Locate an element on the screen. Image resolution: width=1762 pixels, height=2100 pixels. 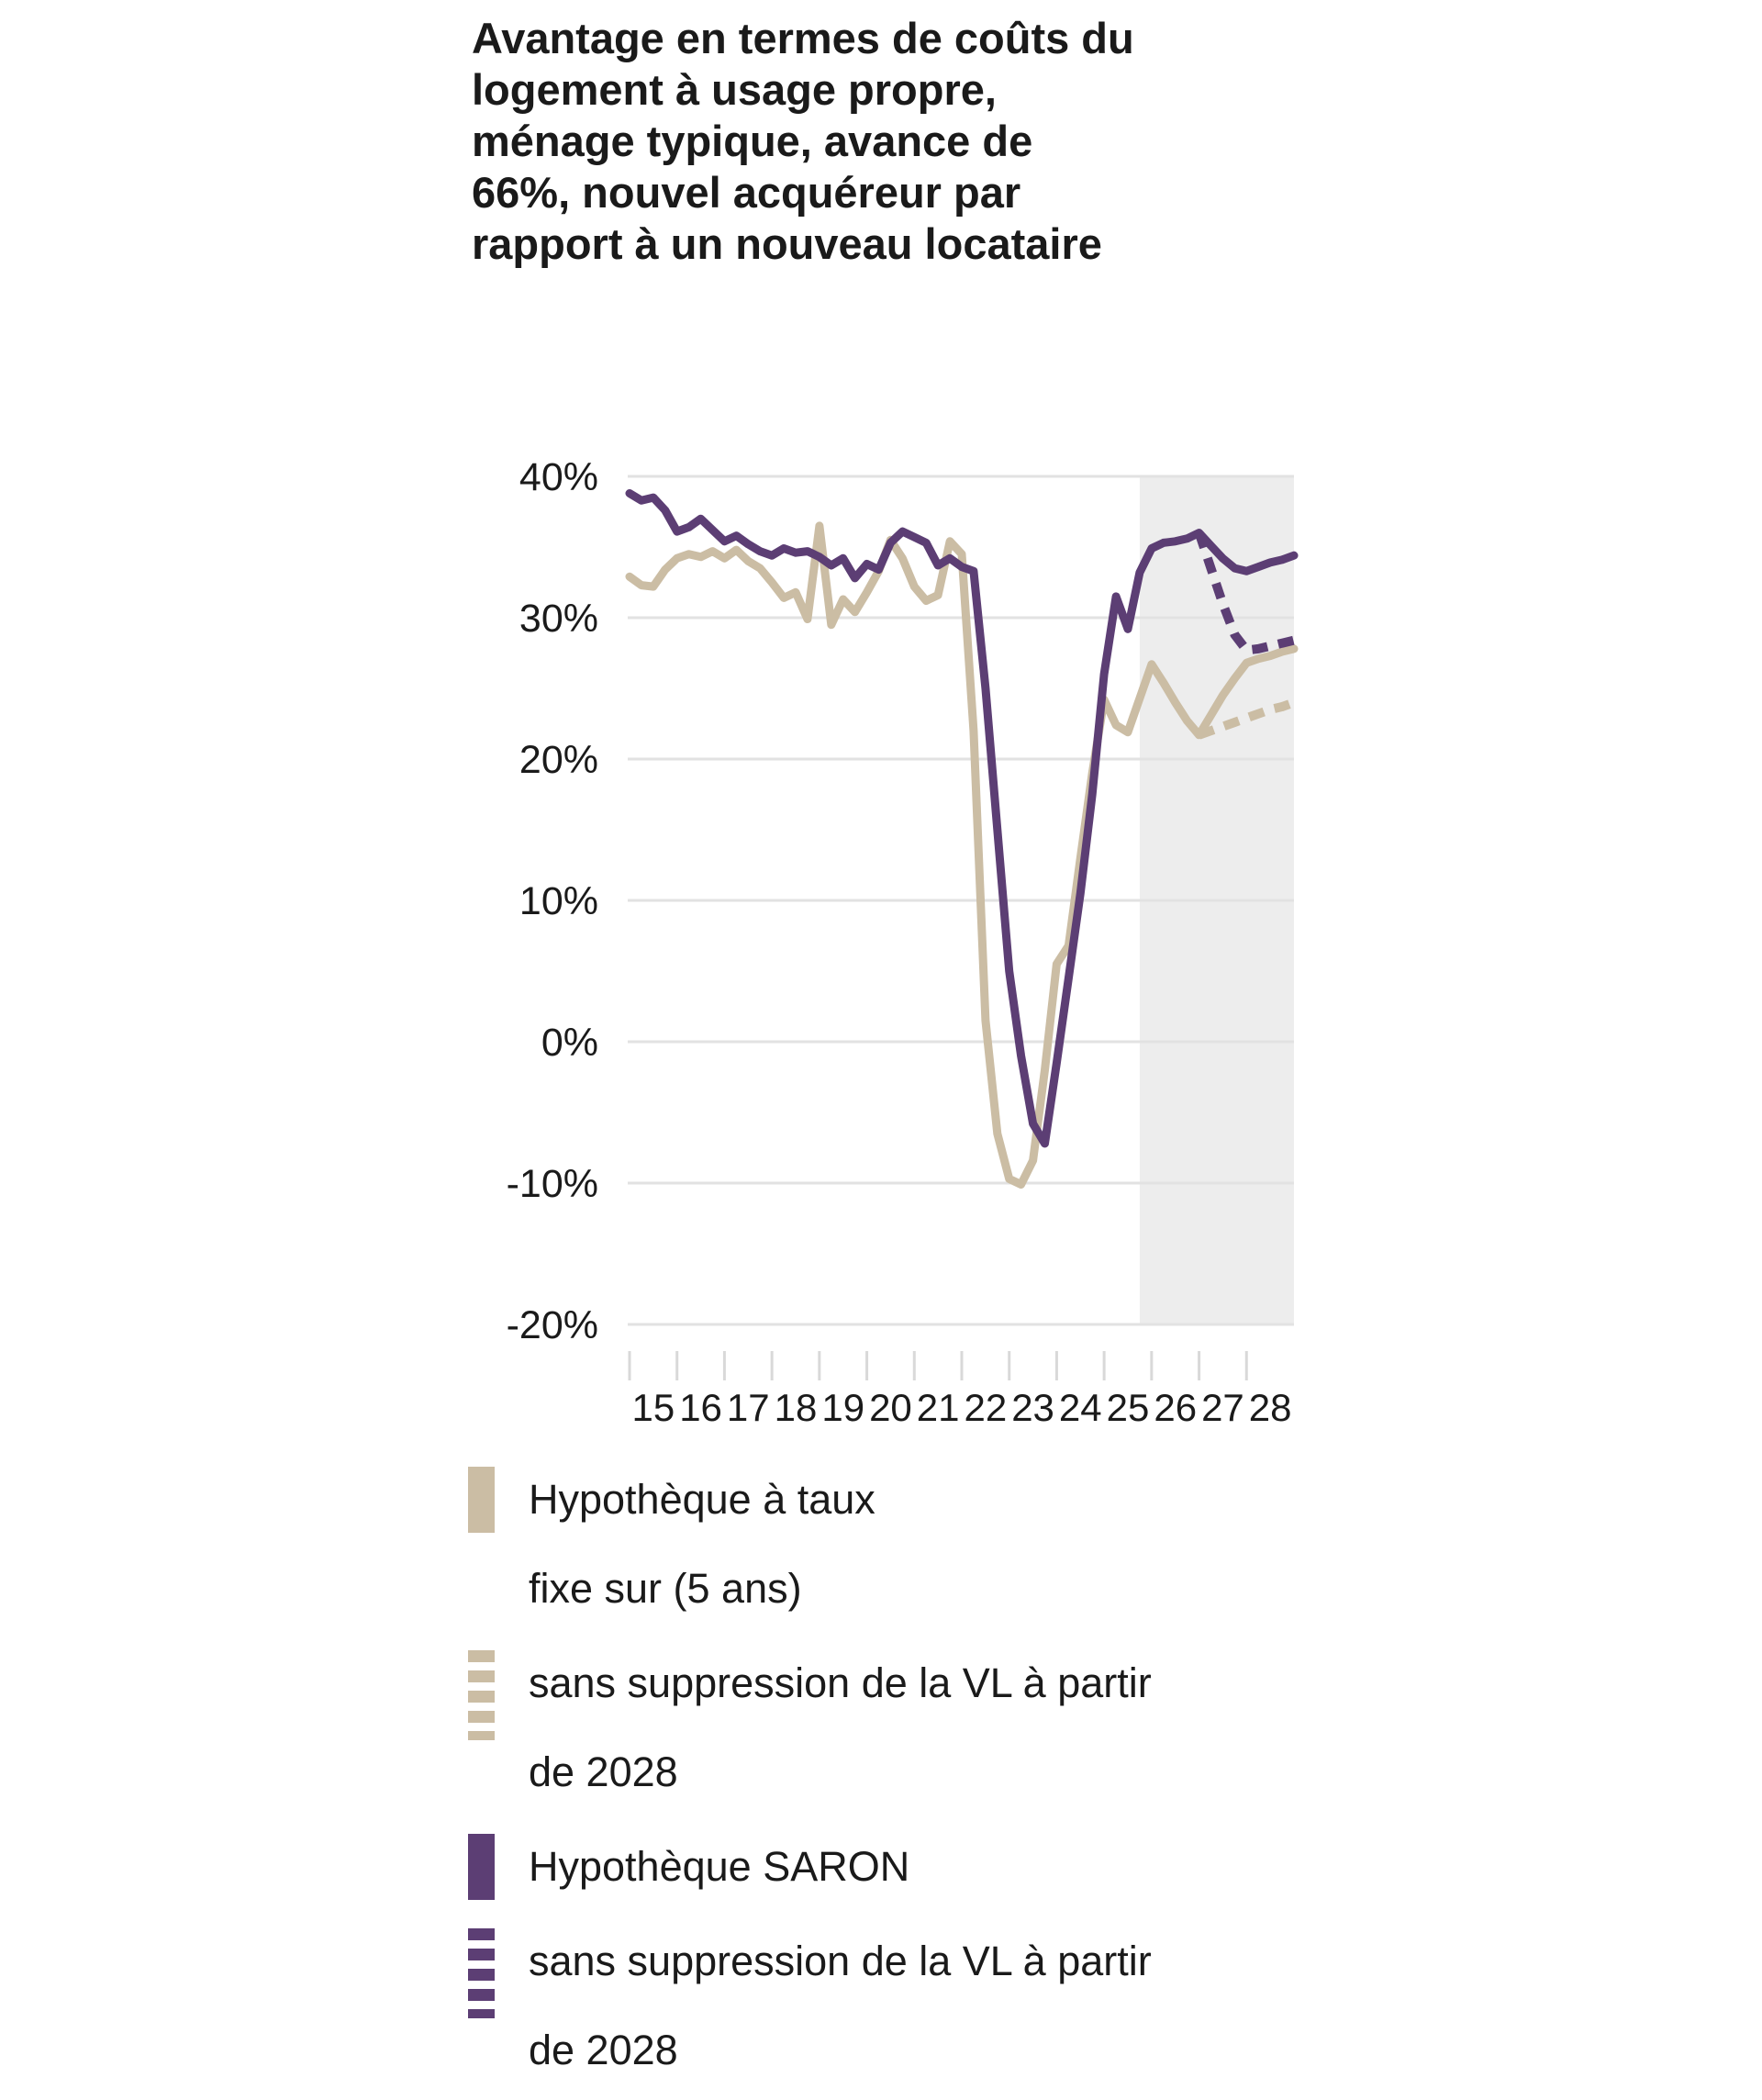
legend-label-line: fixe sur (5 ans) is located at coordinates (665, 1588).